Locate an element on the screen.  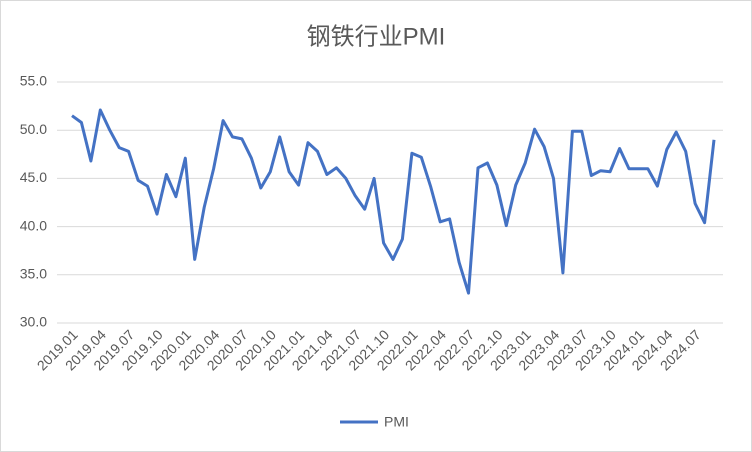
y-tick-label: 45.0 is located at coordinates (33, 177).